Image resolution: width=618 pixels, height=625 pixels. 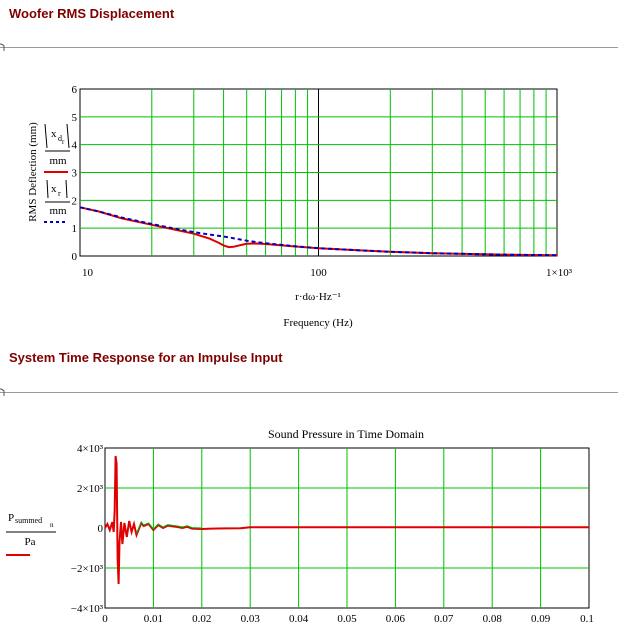 What do you see at coordinates (541, 619) in the screenshot?
I see `x-tick-label: 0.09` at bounding box center [541, 619].